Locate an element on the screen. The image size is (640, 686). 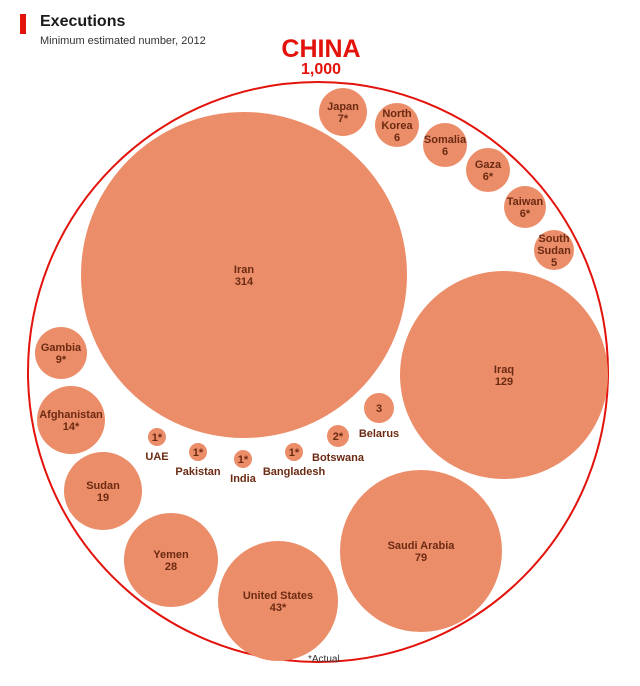
value-sudan: 19 is located at coordinates (103, 498).